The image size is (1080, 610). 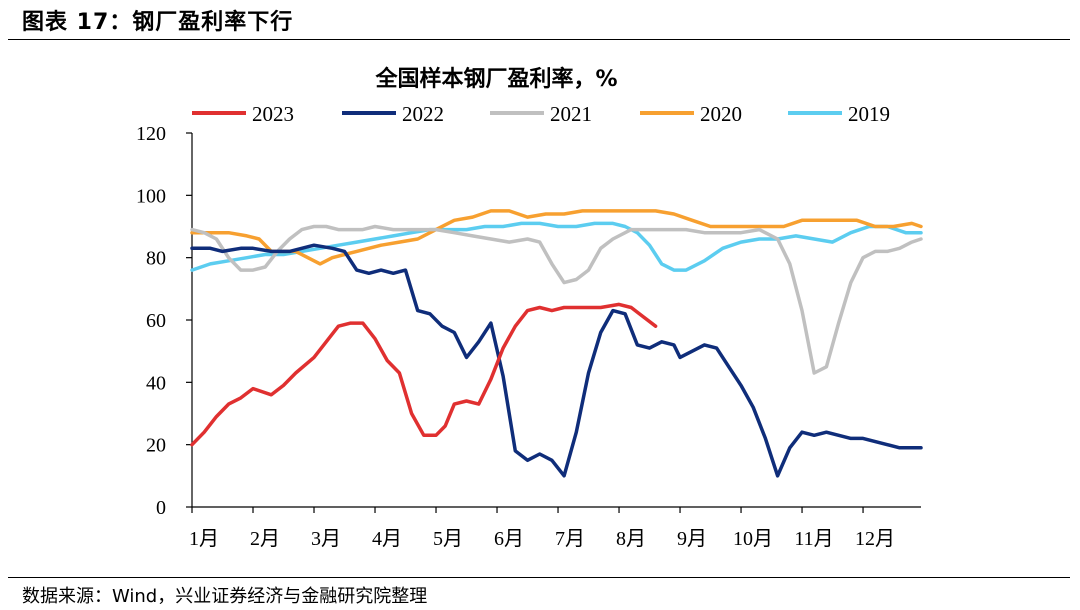 What do you see at coordinates (721, 114) in the screenshot?
I see `legend-label-2020: 2020` at bounding box center [721, 114].